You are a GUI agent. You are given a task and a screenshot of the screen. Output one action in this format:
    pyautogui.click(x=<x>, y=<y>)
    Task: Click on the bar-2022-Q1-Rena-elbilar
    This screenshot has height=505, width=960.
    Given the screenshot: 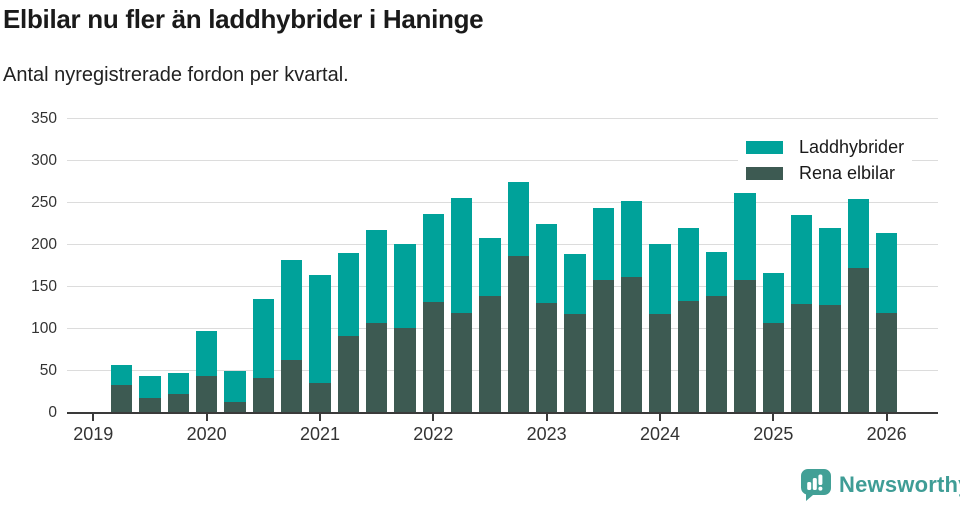 What is the action you would take?
    pyautogui.click(x=461, y=362)
    